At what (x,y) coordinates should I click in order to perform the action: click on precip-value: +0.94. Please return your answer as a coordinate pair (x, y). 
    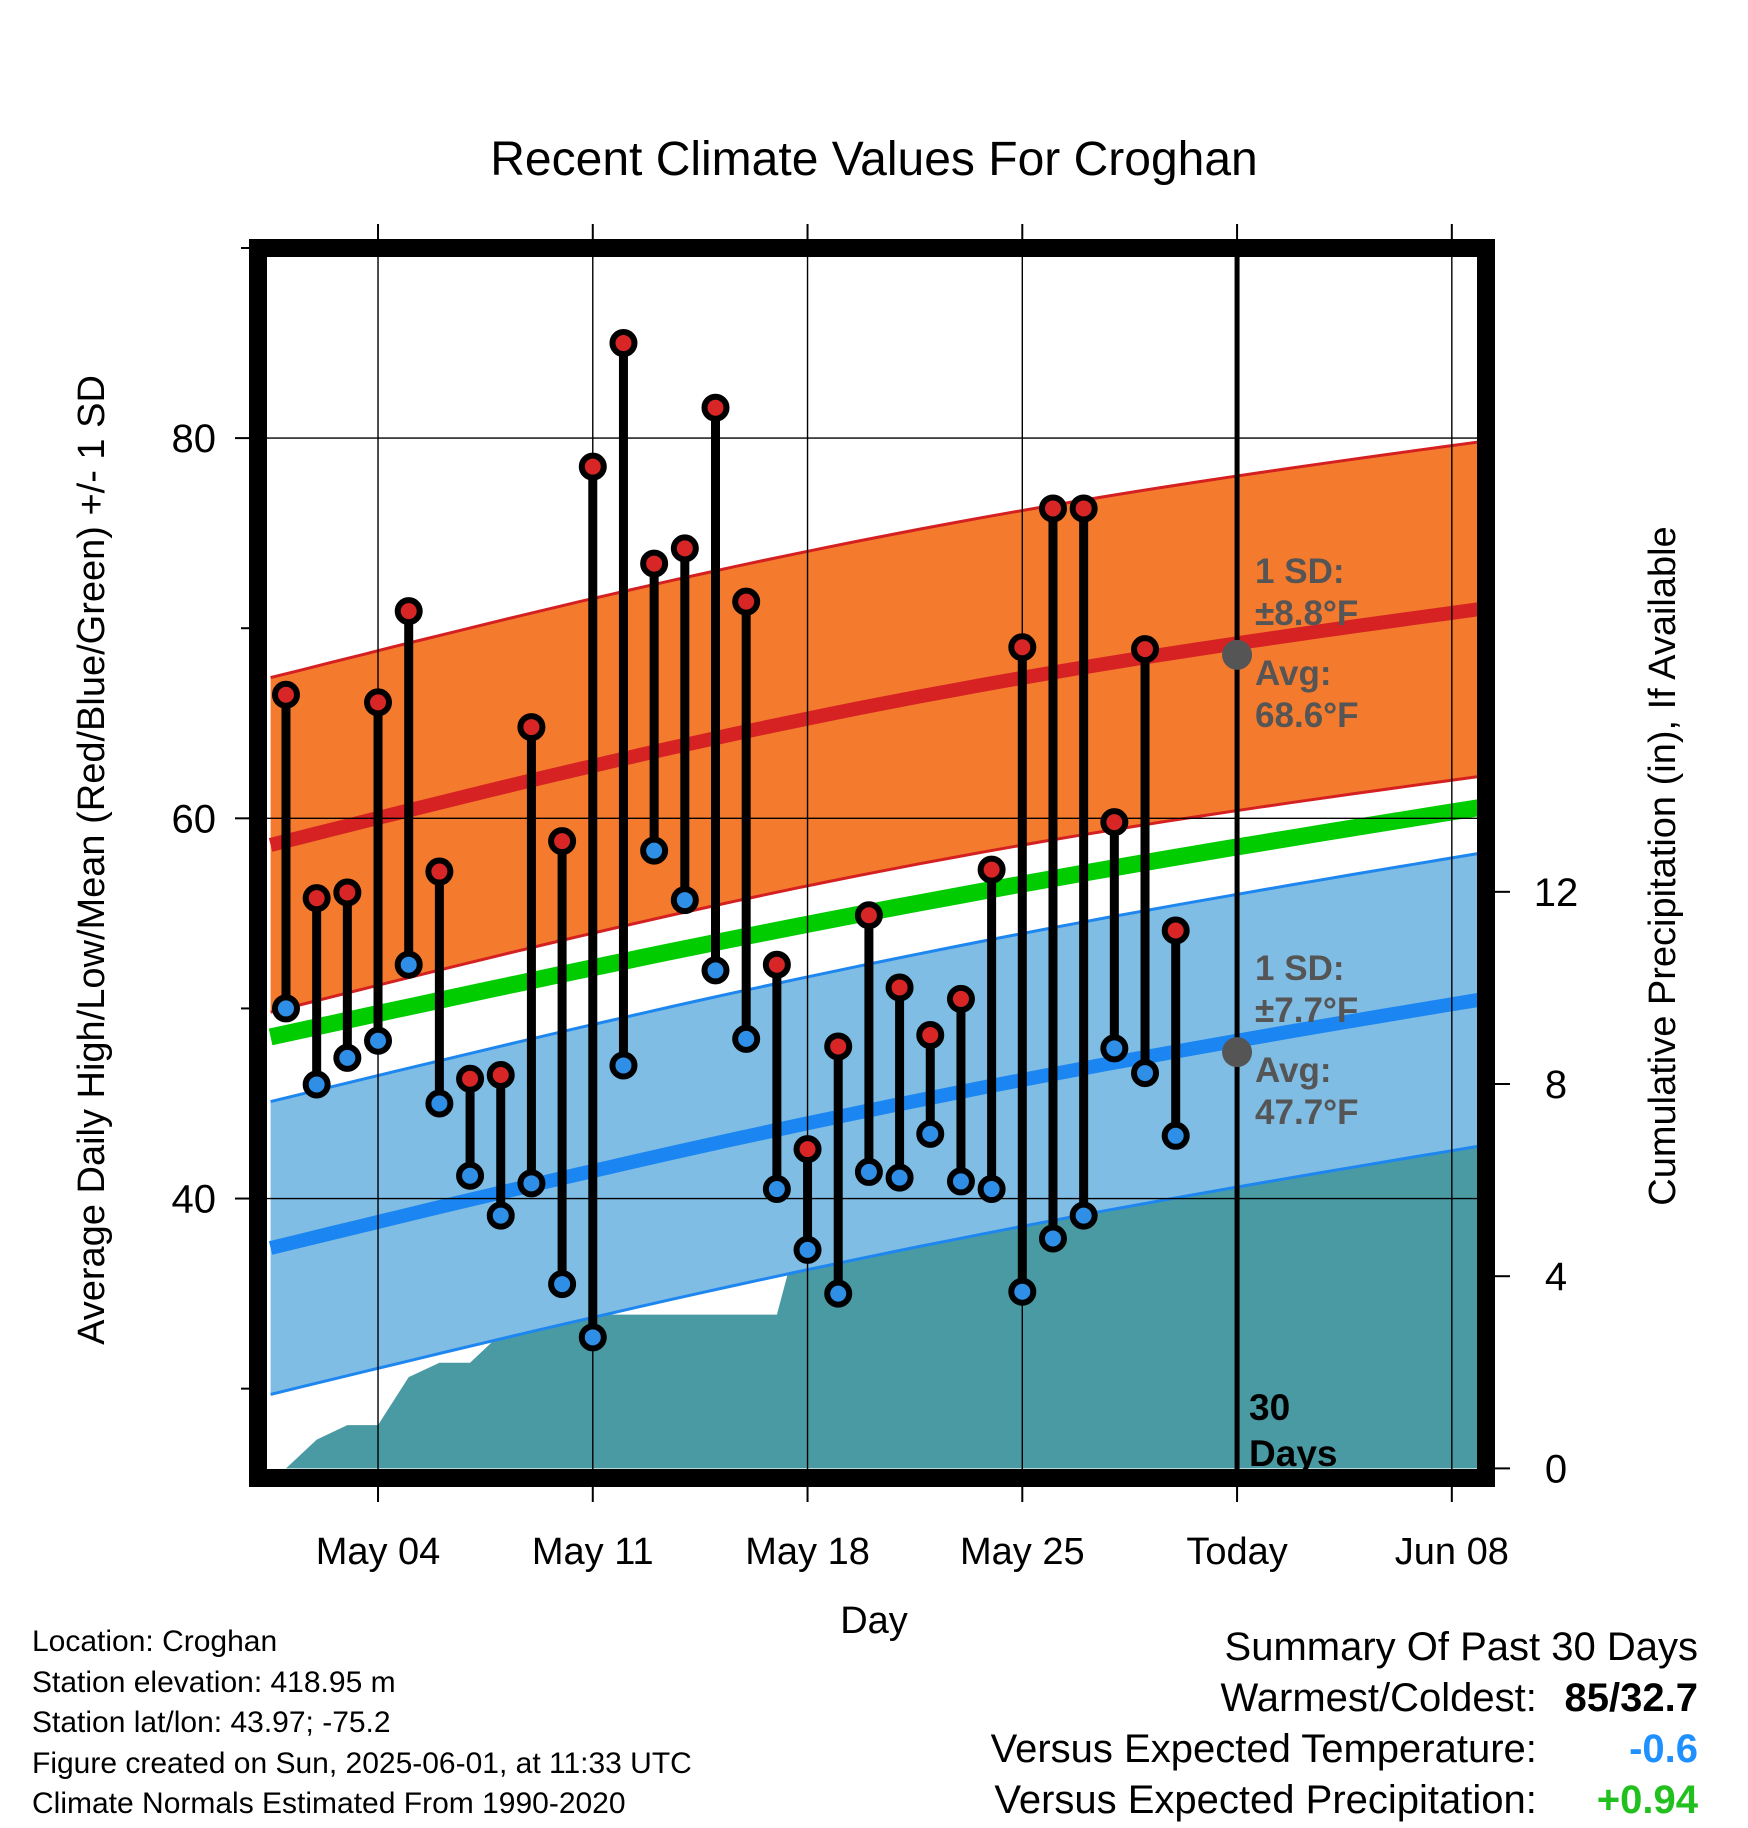
    Looking at the image, I should click on (1647, 1800).